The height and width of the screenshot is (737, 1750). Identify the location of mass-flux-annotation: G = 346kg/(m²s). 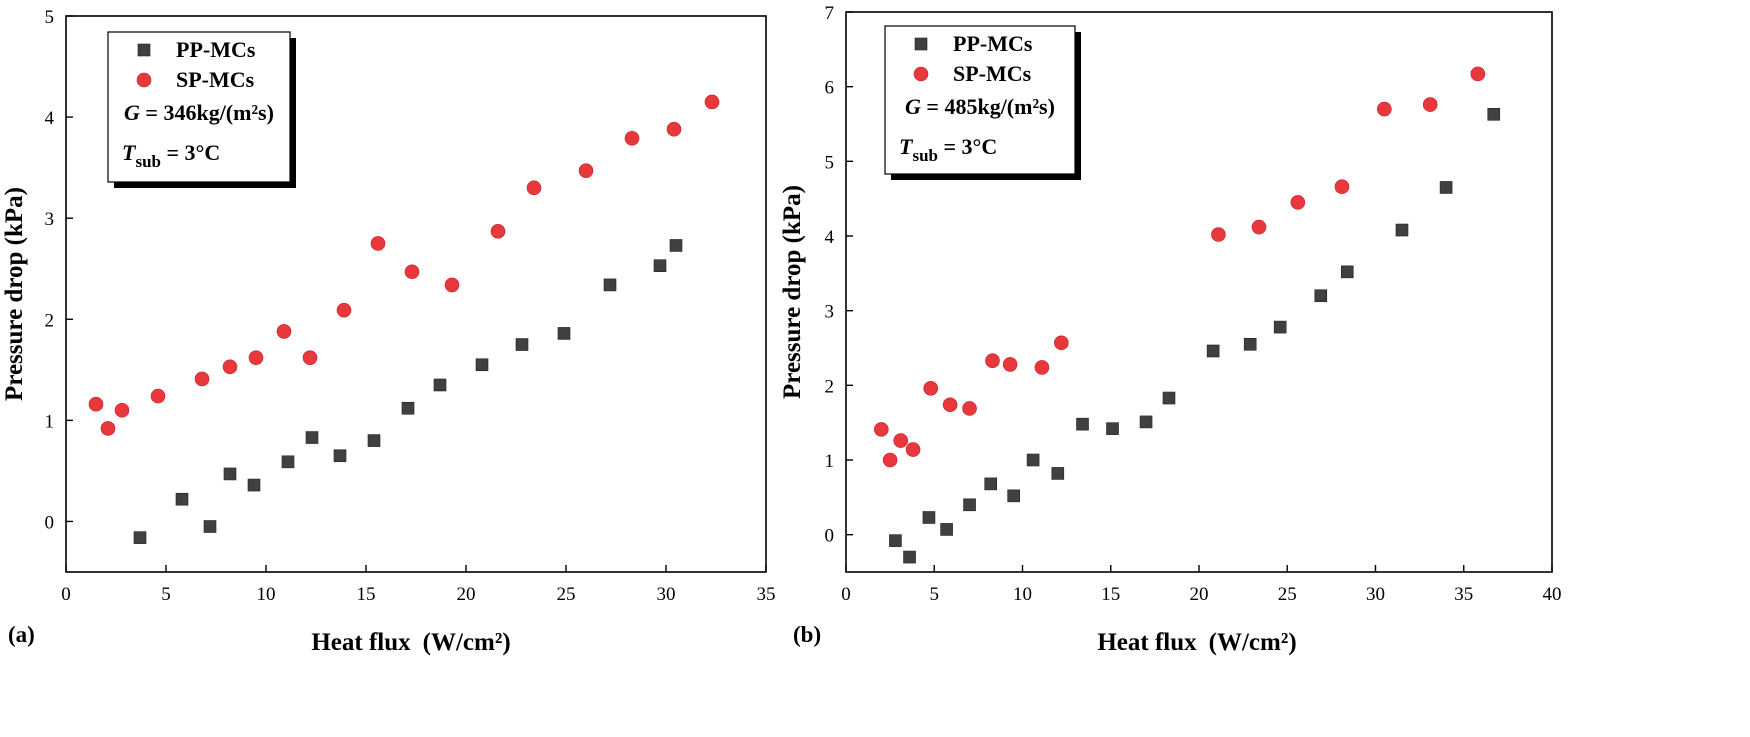
(199, 112).